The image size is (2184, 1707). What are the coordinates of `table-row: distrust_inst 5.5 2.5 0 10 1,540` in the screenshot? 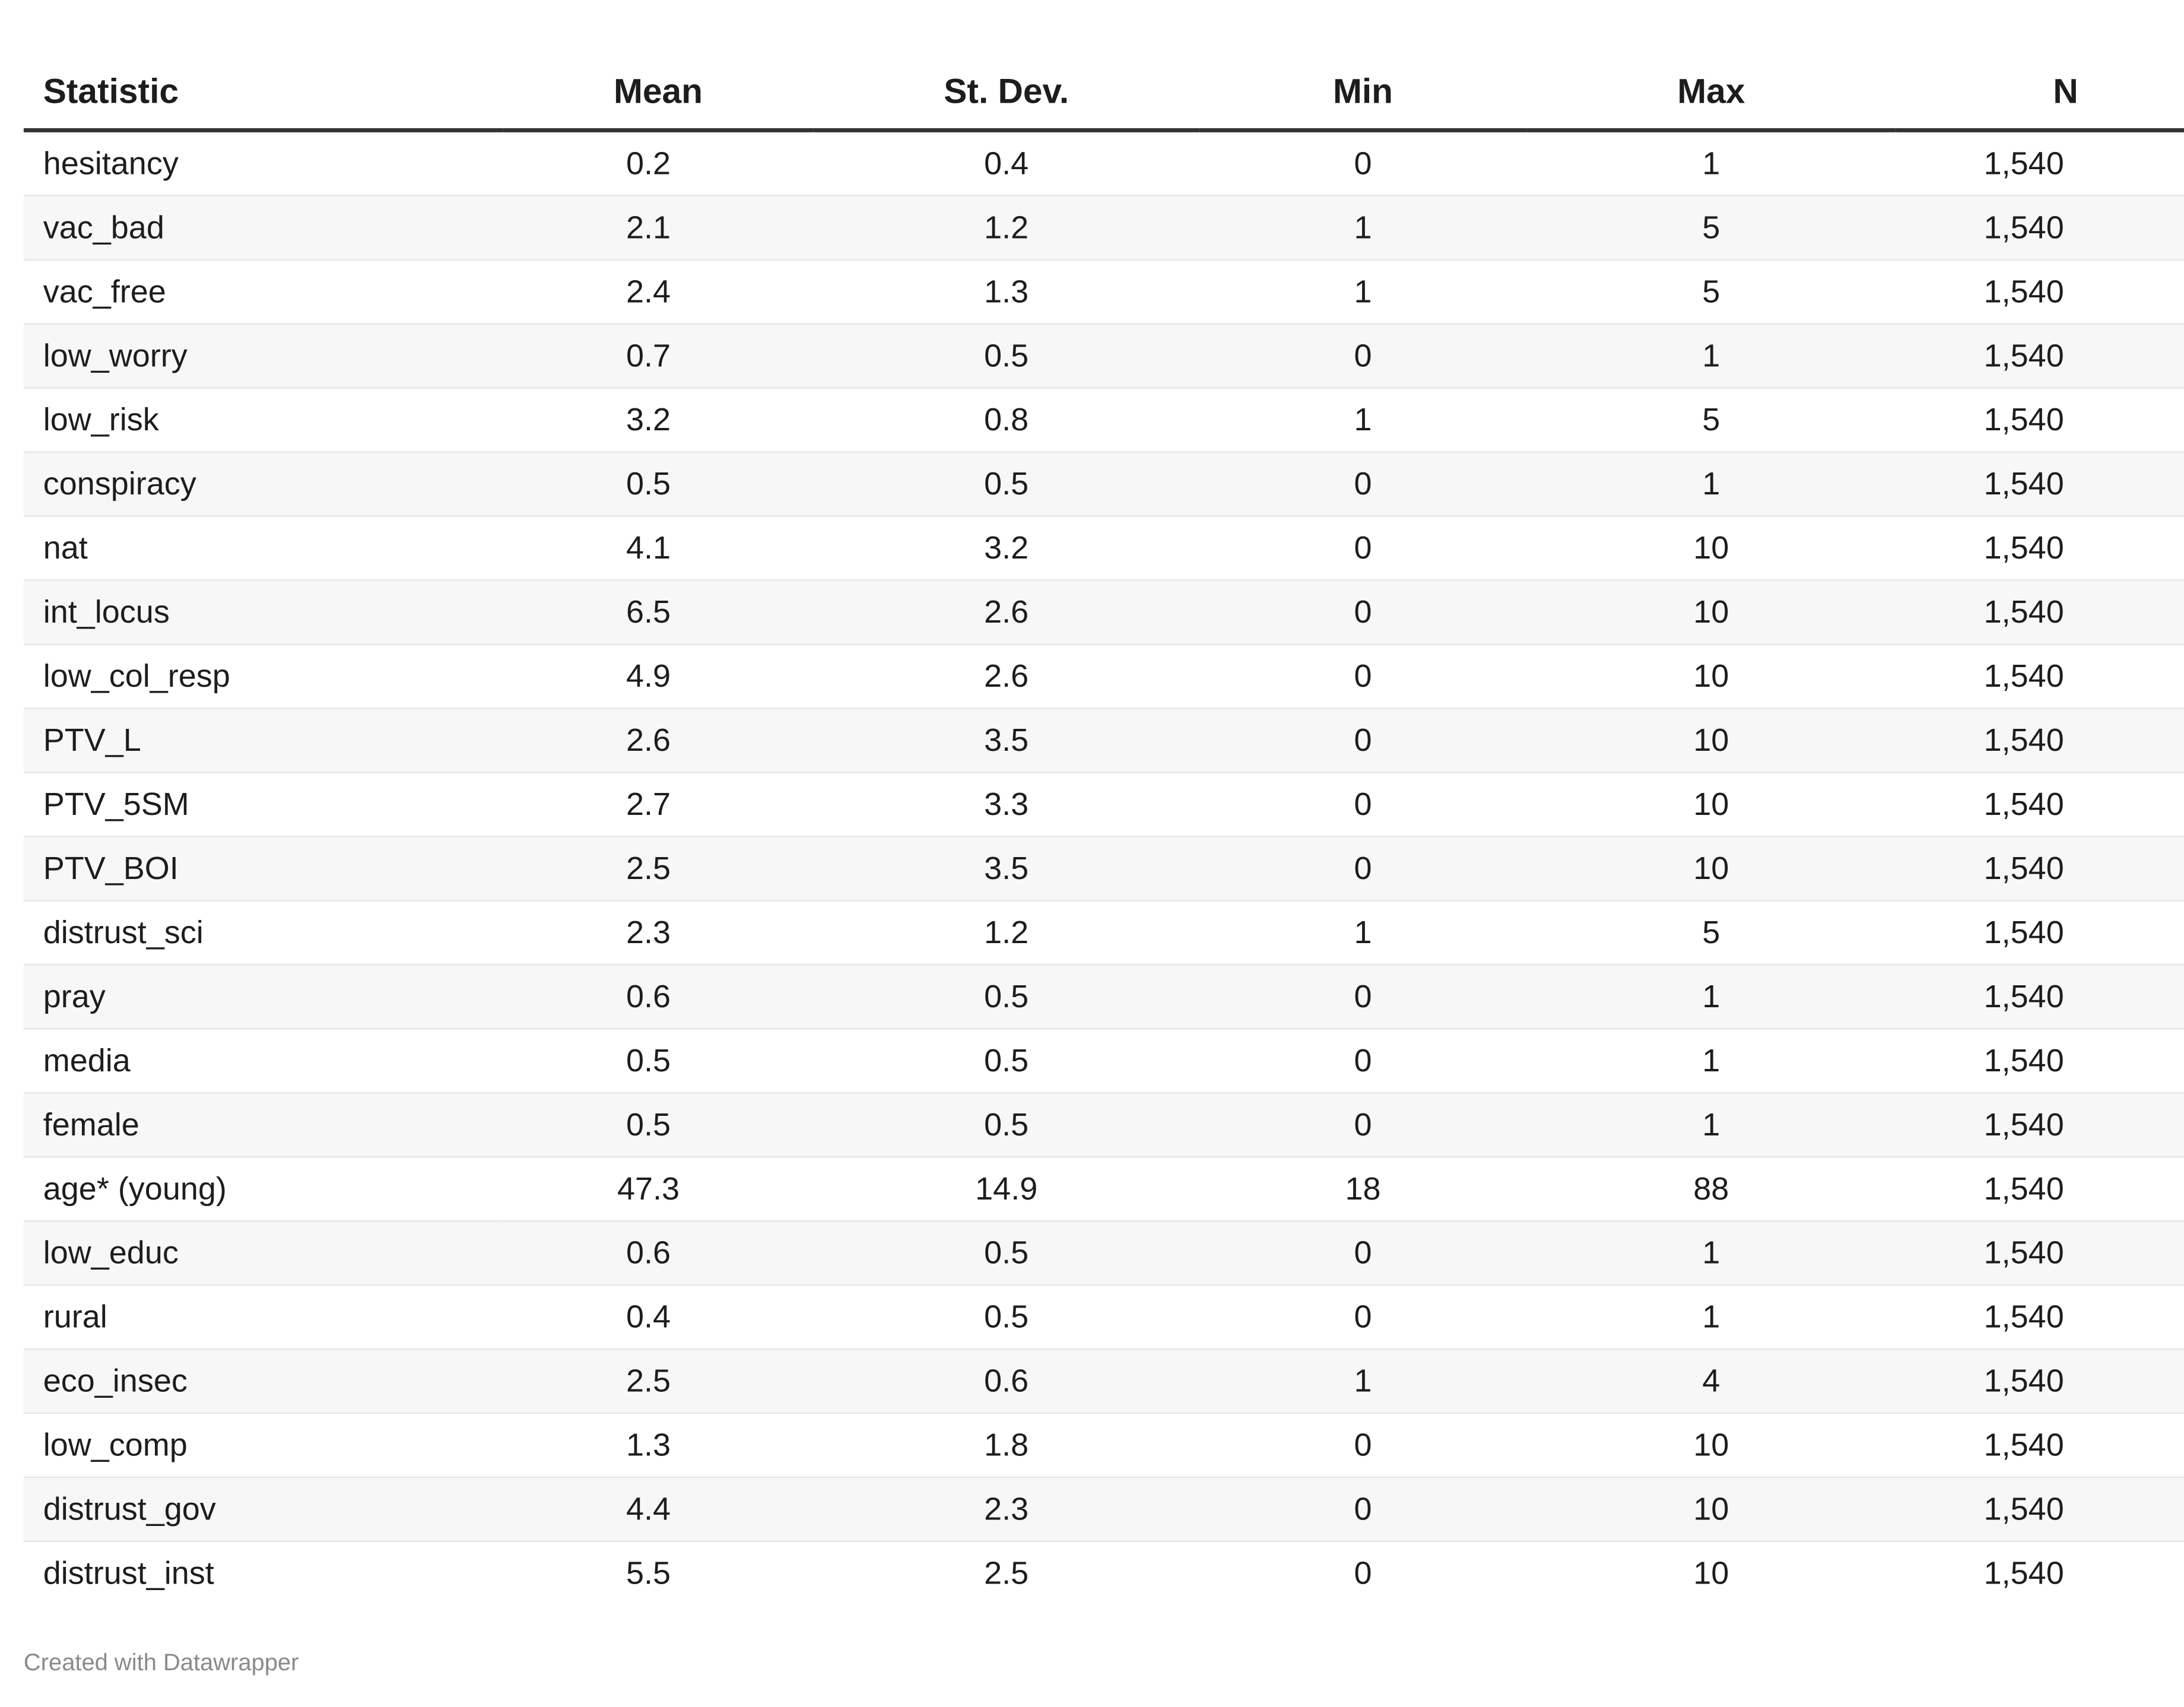 It's located at (1104, 1573).